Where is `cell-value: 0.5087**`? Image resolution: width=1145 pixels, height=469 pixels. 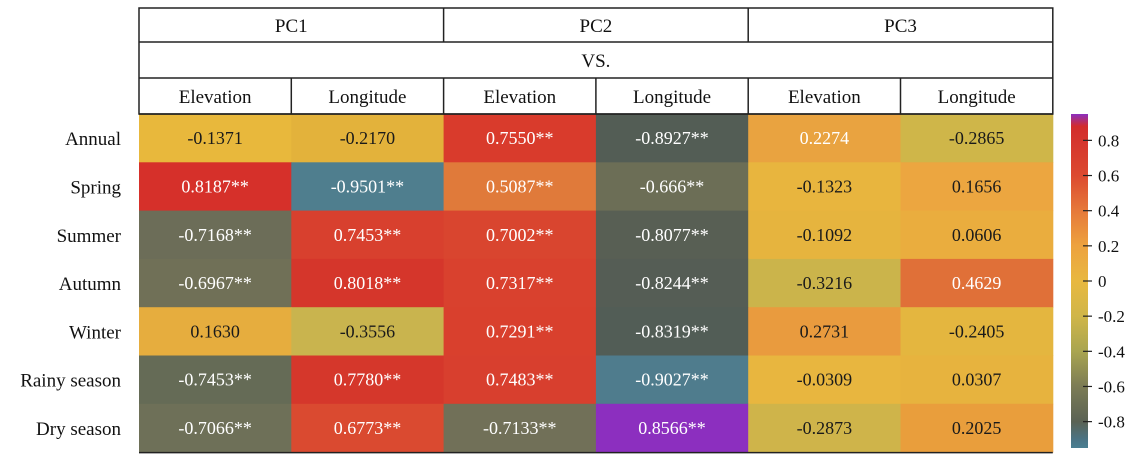 cell-value: 0.5087** is located at coordinates (520, 186).